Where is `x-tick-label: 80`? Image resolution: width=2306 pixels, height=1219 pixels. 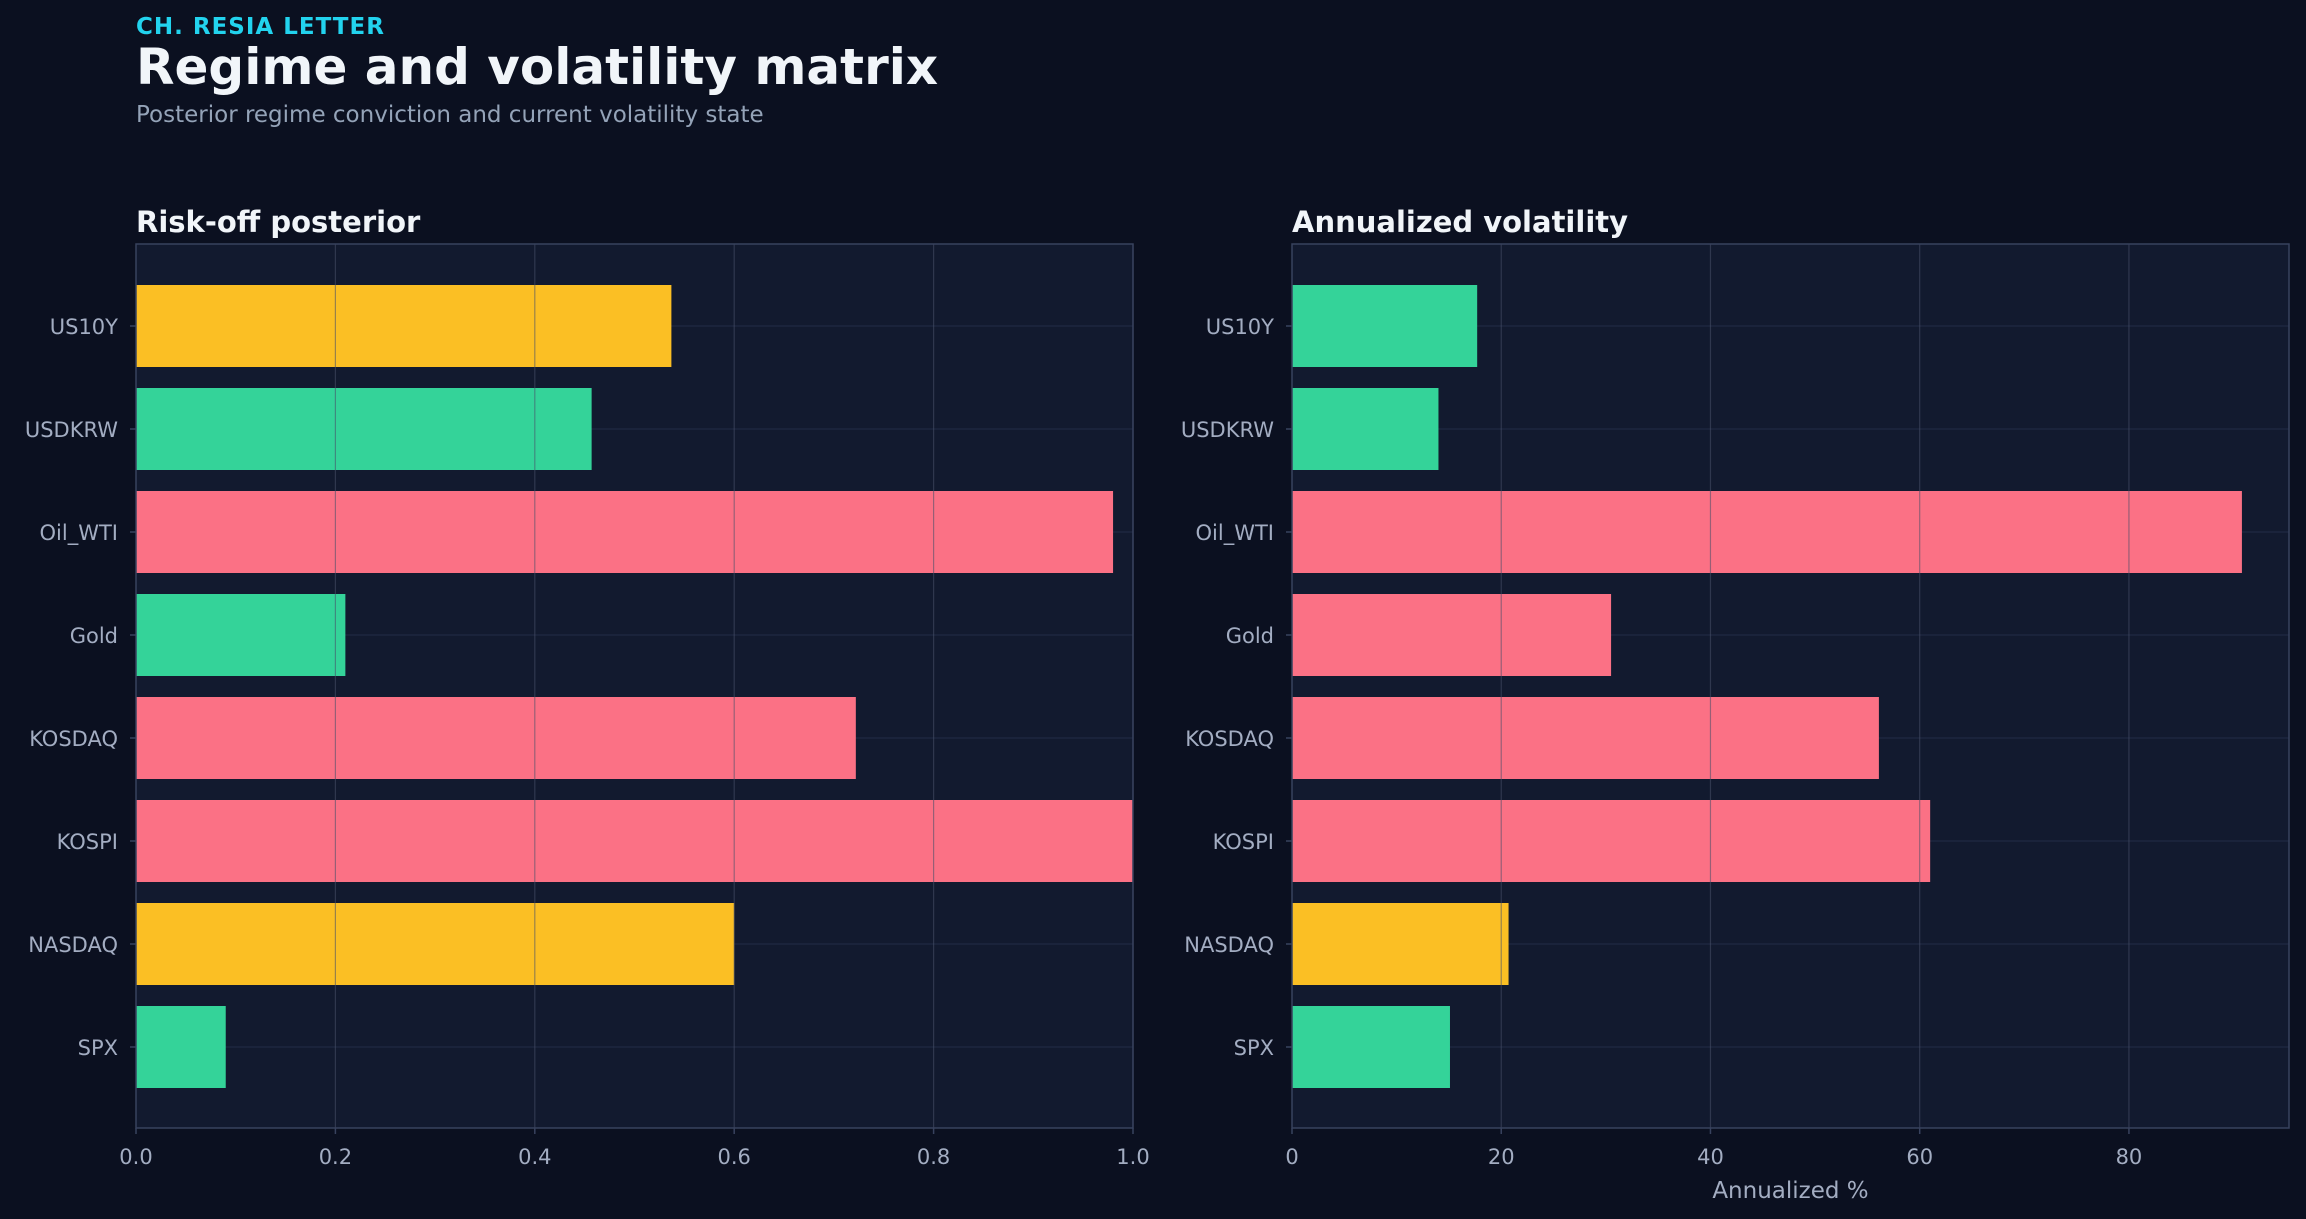
x-tick-label: 80 is located at coordinates (2129, 1157).